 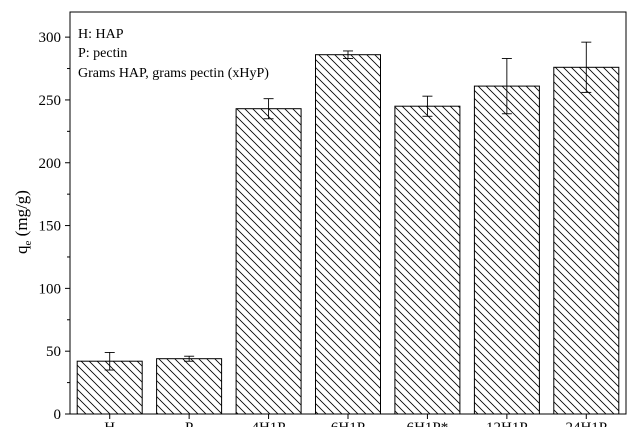 What do you see at coordinates (21, 249) in the screenshot?
I see `y-axis-label-q: q` at bounding box center [21, 249].